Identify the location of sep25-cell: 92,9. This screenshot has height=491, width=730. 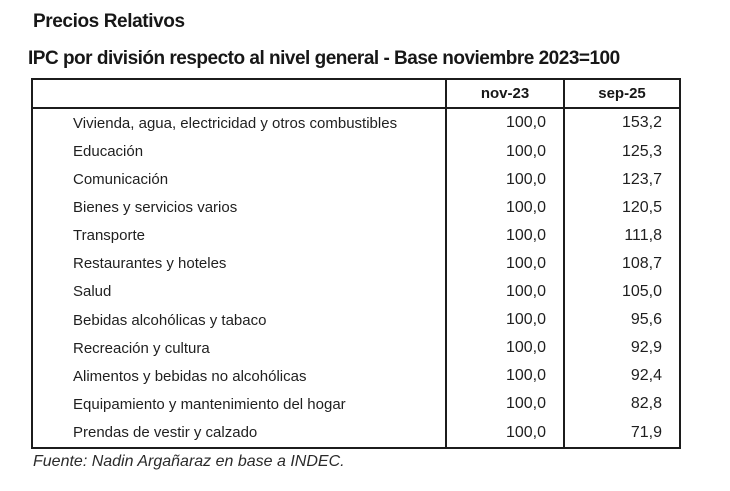
(622, 348).